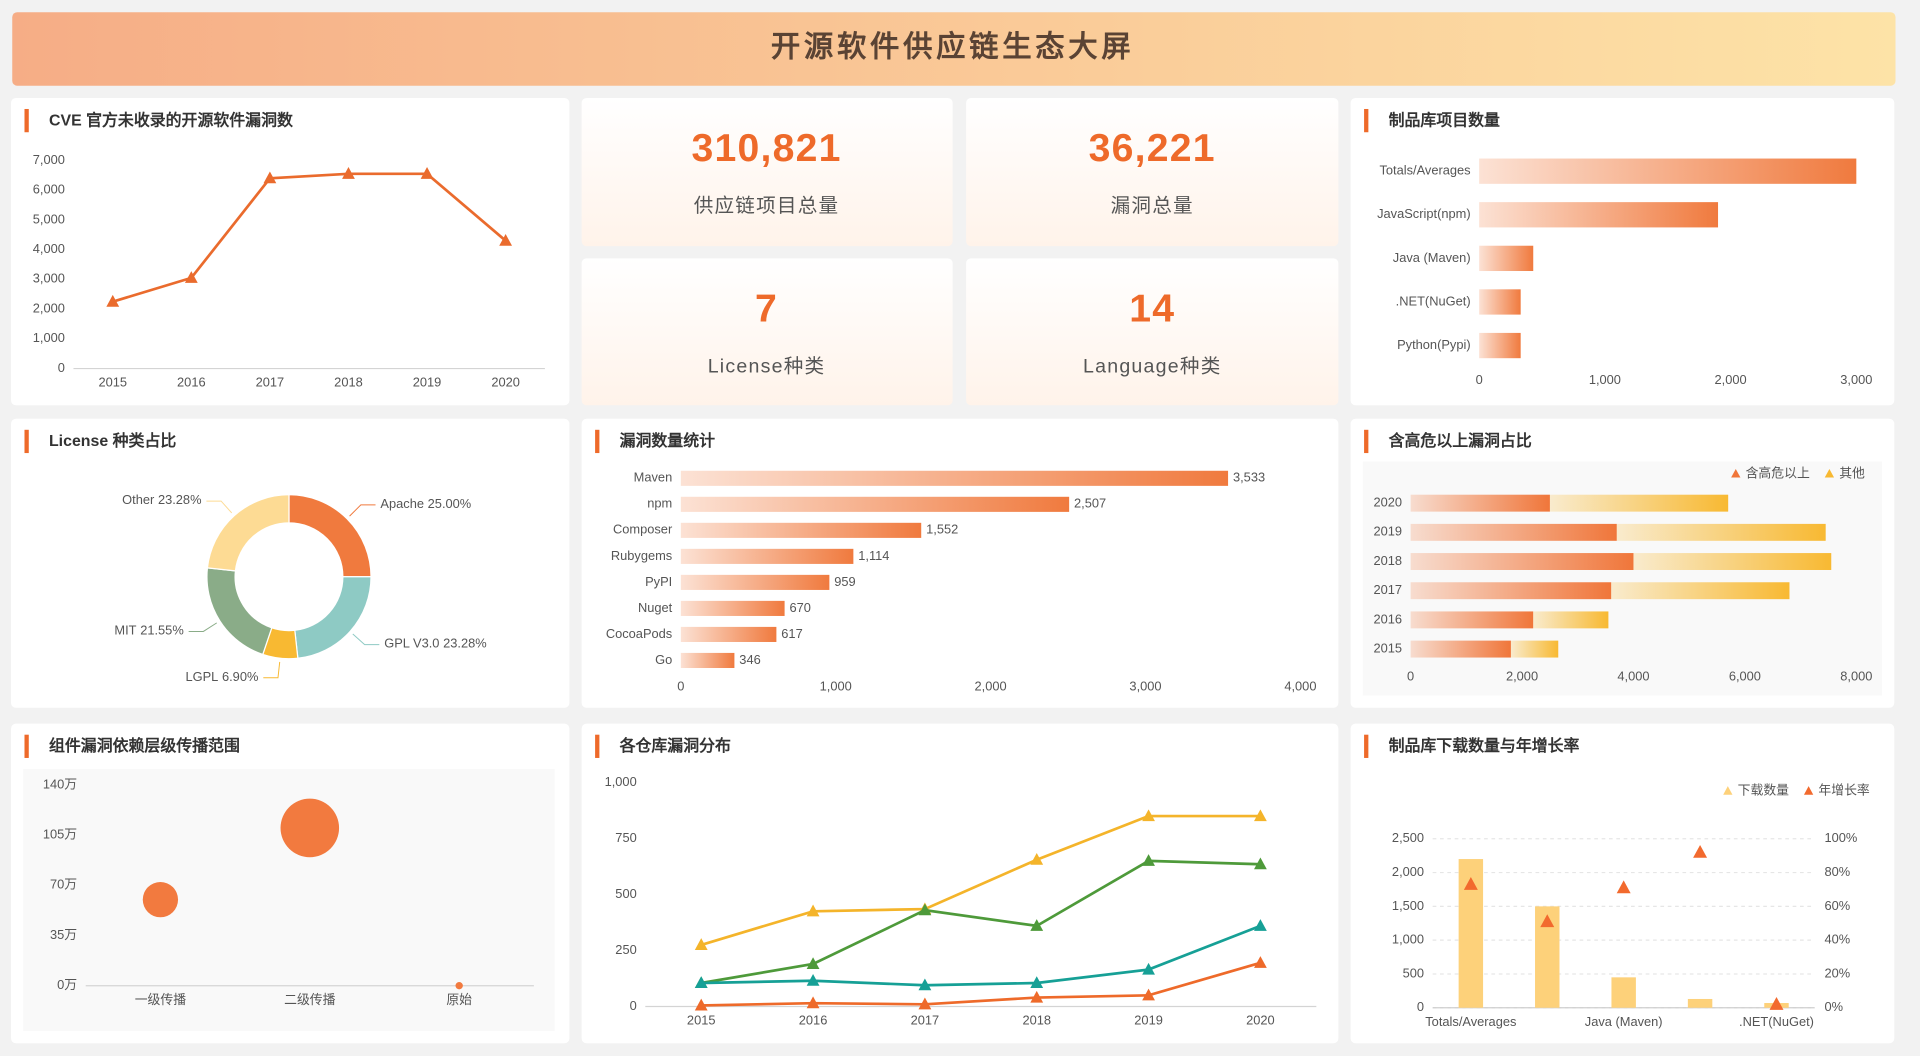 The image size is (1920, 1056). I want to click on x-tick-label: 2018, so click(1036, 1020).